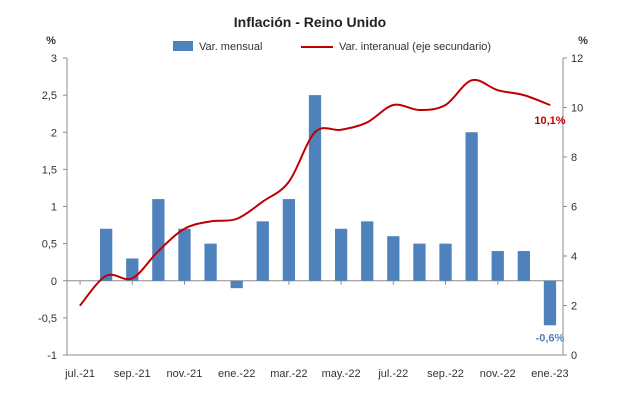 This screenshot has height=408, width=617. Describe the element at coordinates (549, 374) in the screenshot. I see `x-tick-label: ene.-23` at that location.